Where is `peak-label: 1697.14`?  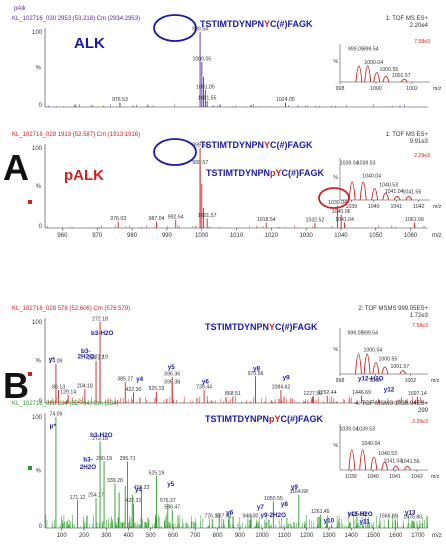 peak-label: 1697.14 is located at coordinates (417, 394).